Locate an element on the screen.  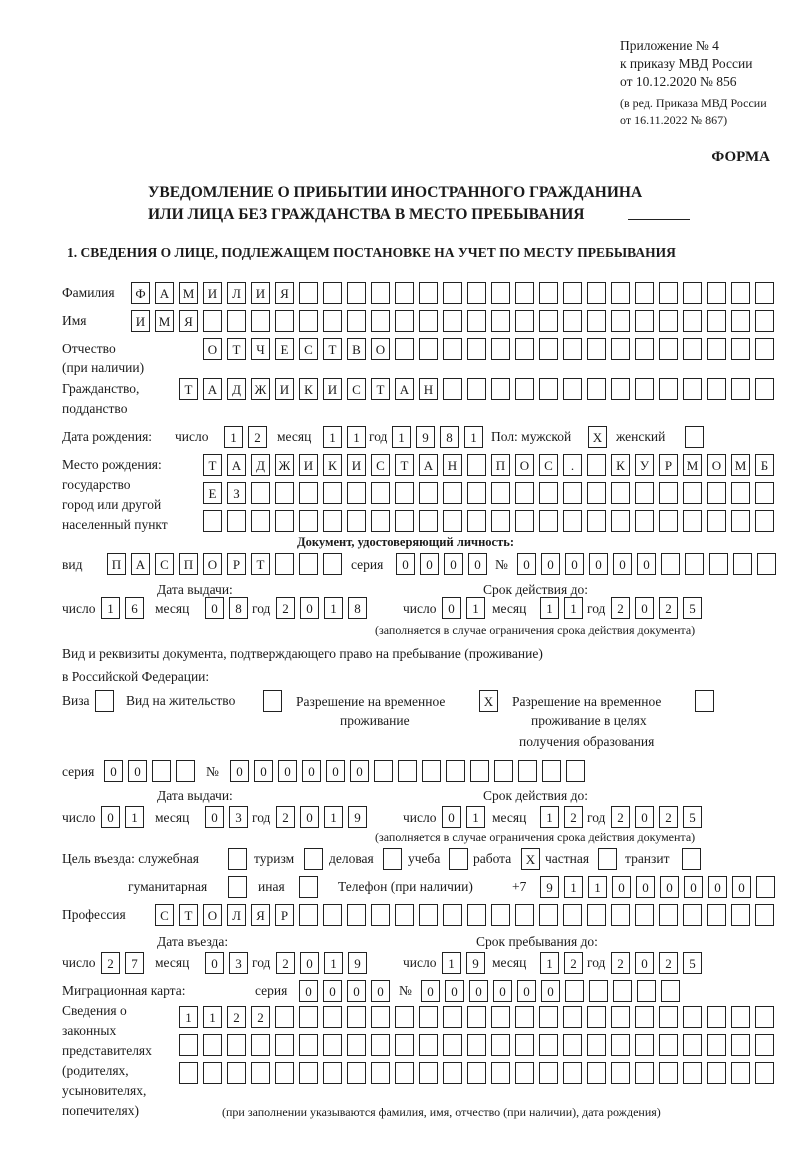
purpose-private-checkbox is located at coordinates (607, 859).